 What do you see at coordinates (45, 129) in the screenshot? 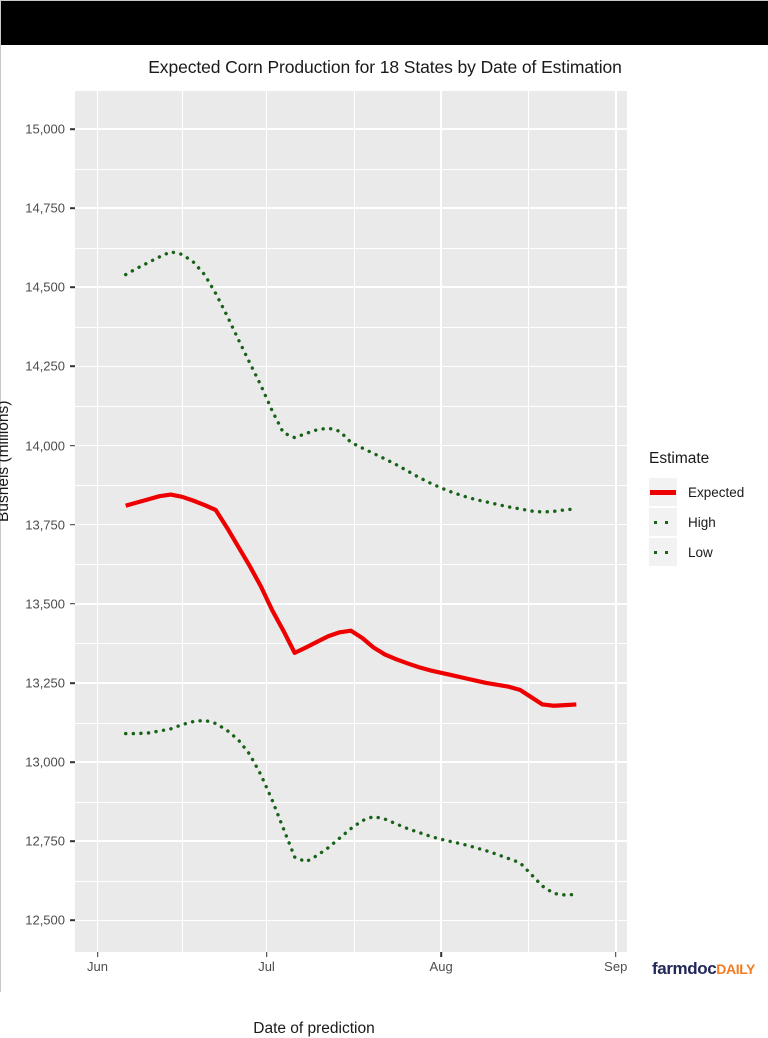
I see `y-axis-tick-label: 15,000` at bounding box center [45, 129].